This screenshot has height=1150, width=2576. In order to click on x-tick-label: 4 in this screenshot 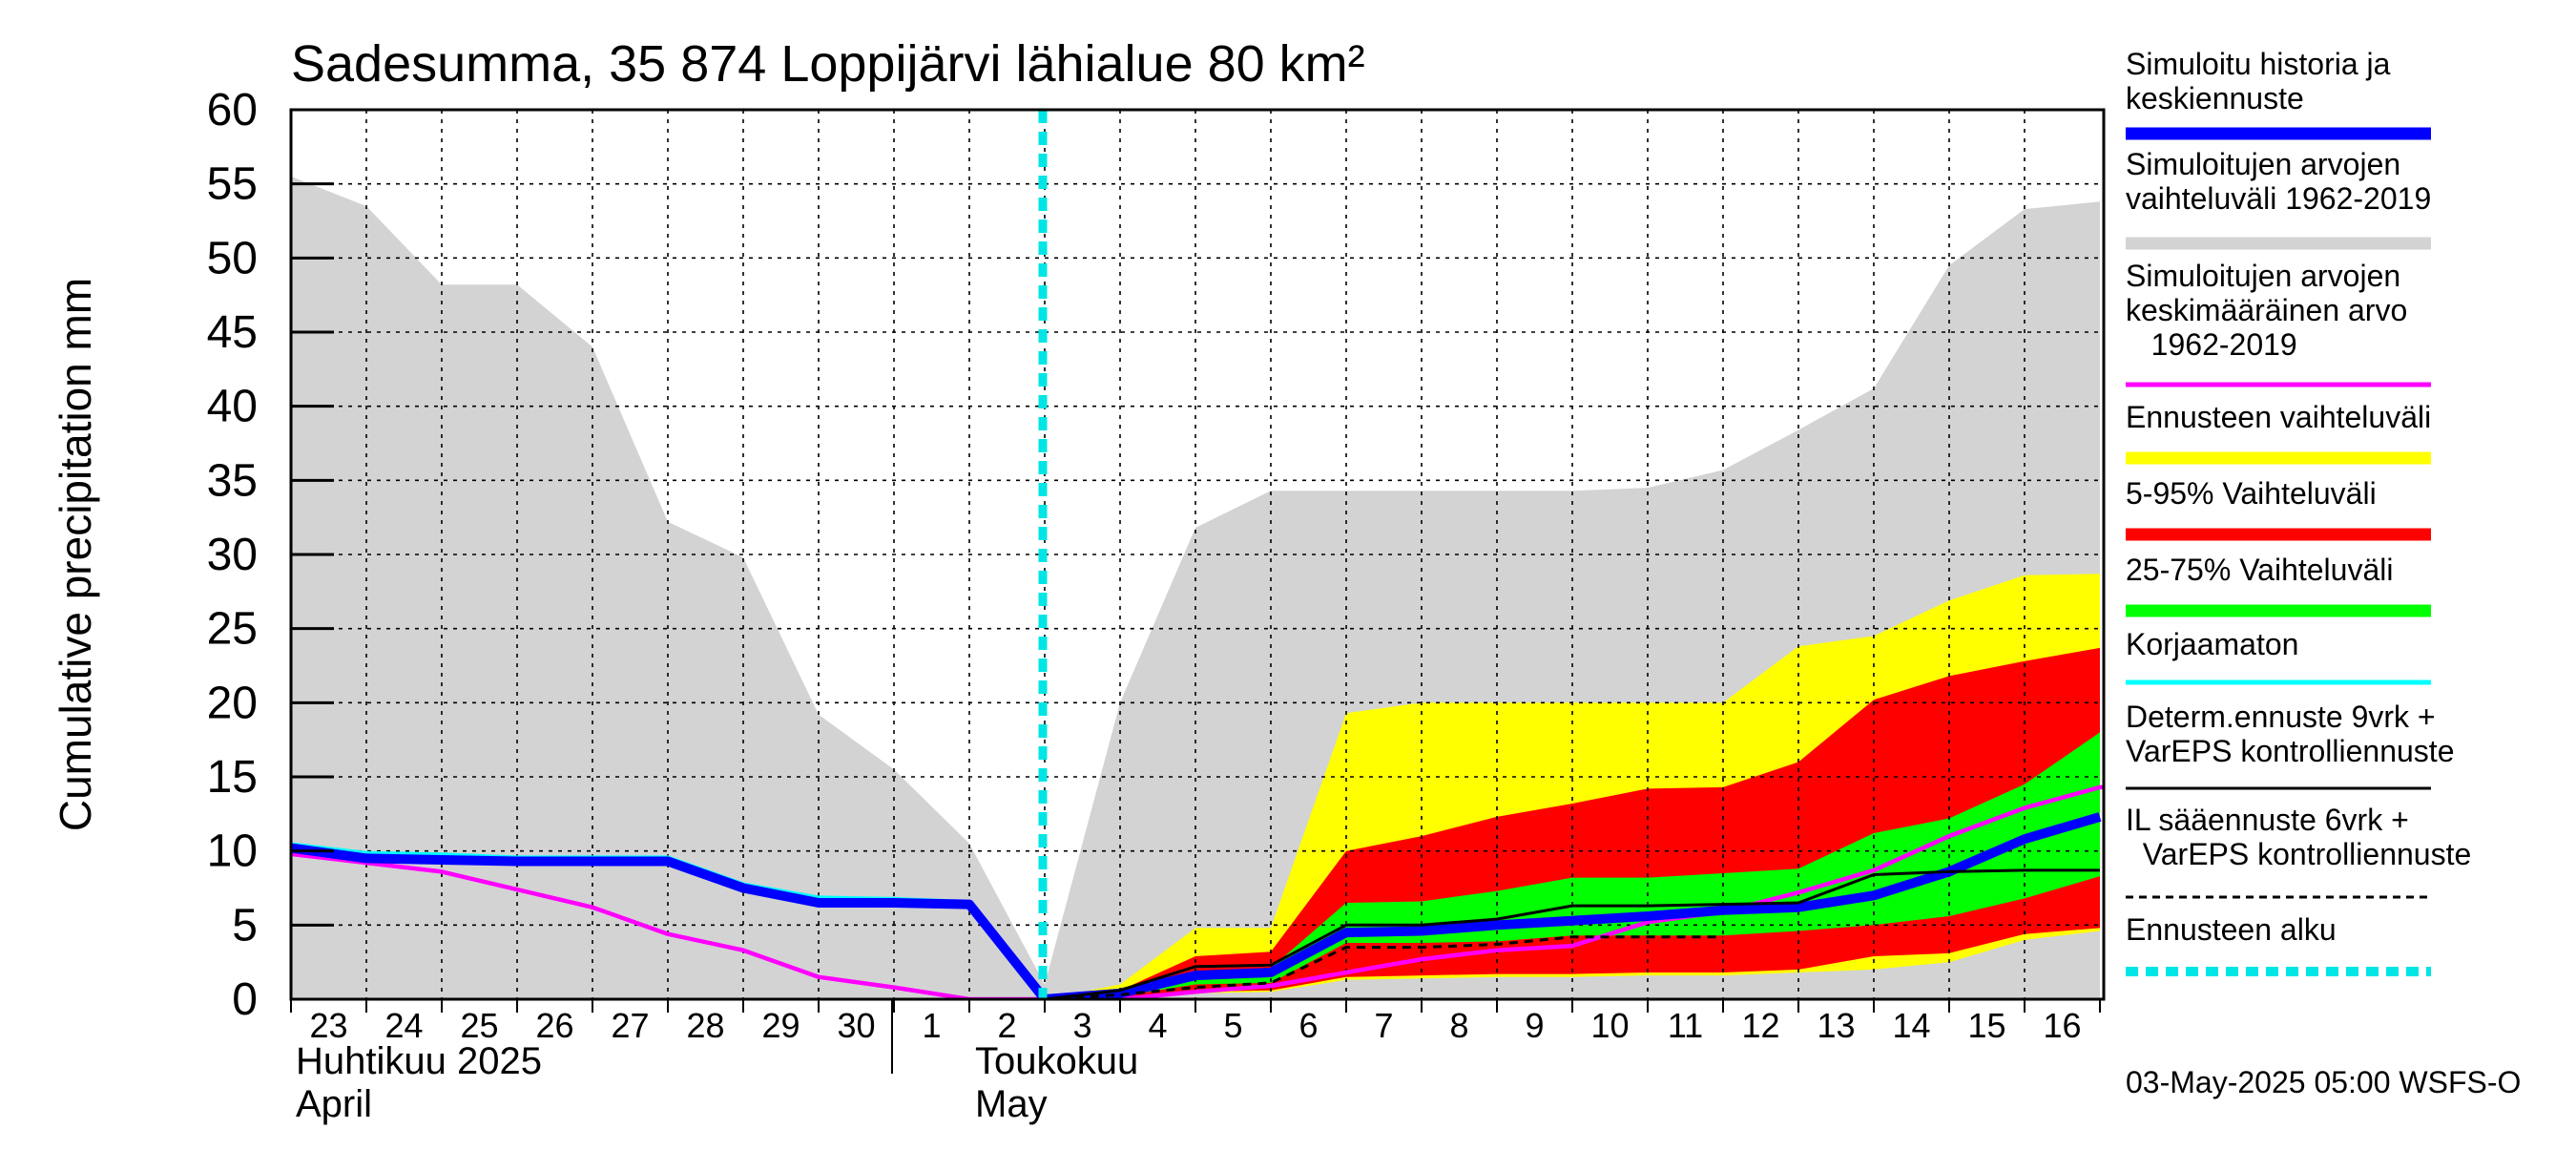, I will do `click(1157, 1025)`.